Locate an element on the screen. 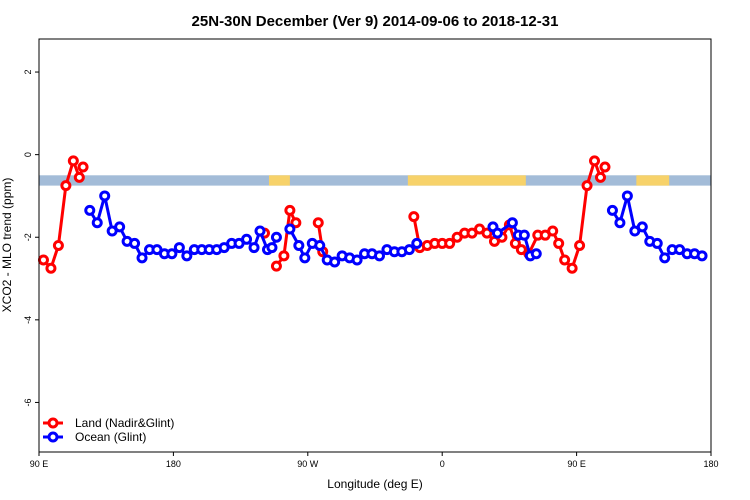 The height and width of the screenshot is (500, 750). legend: Land (Nadir&Glint) Ocean (Glint) is located at coordinates (108, 430).